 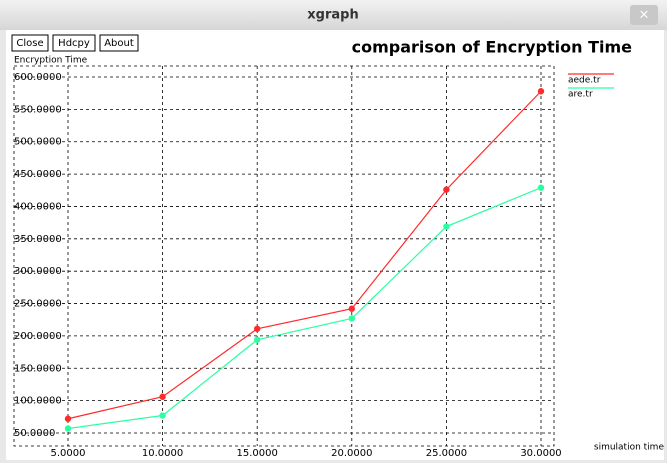 I want to click on y-tick-label: 500.0000, so click(x=38, y=142).